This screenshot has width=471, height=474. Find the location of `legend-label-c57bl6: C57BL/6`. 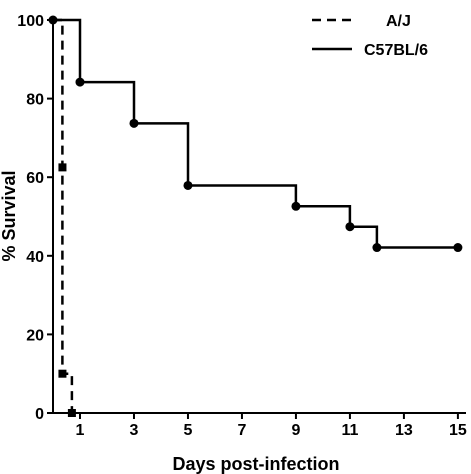

legend-label-c57bl6: C57BL/6 is located at coordinates (396, 50).